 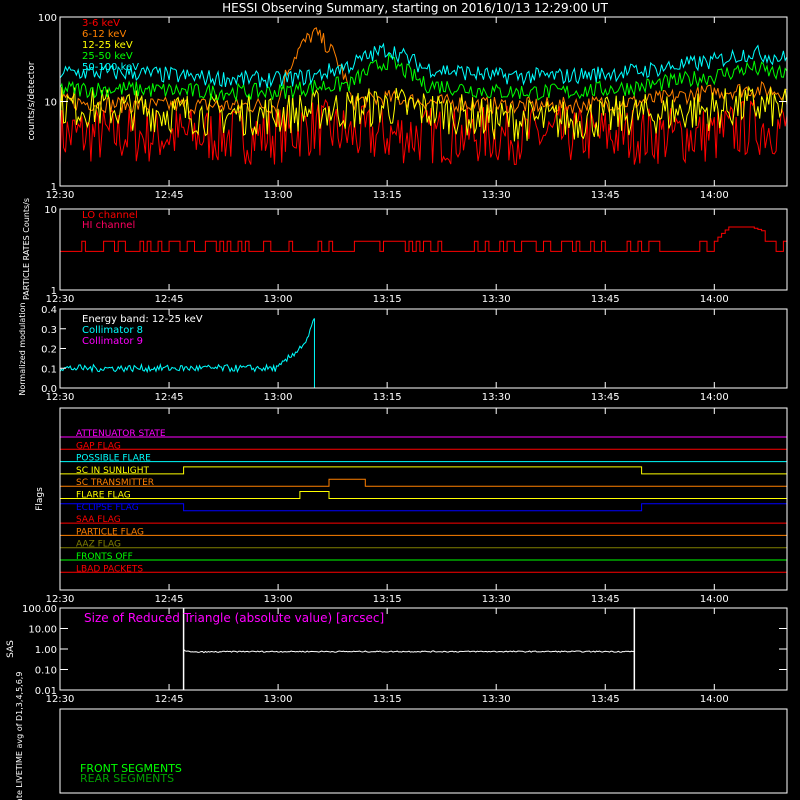 I want to click on flag-label: ATTENUATOR STATE, so click(x=121, y=434).